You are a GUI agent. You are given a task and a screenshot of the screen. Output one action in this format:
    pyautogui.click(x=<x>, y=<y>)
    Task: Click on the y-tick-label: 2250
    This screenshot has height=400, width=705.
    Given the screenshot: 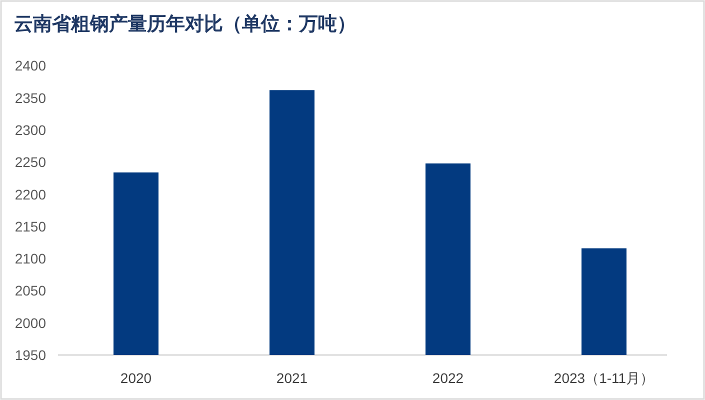 What is the action you would take?
    pyautogui.click(x=30, y=162)
    